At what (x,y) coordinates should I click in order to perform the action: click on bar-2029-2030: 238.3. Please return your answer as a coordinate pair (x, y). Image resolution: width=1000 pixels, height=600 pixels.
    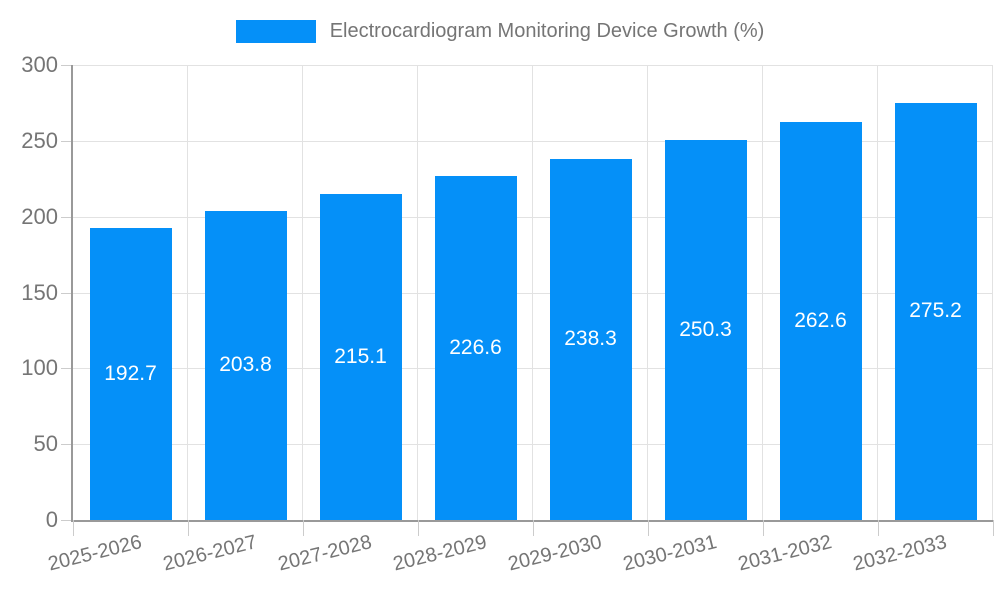
    Looking at the image, I should click on (590, 339).